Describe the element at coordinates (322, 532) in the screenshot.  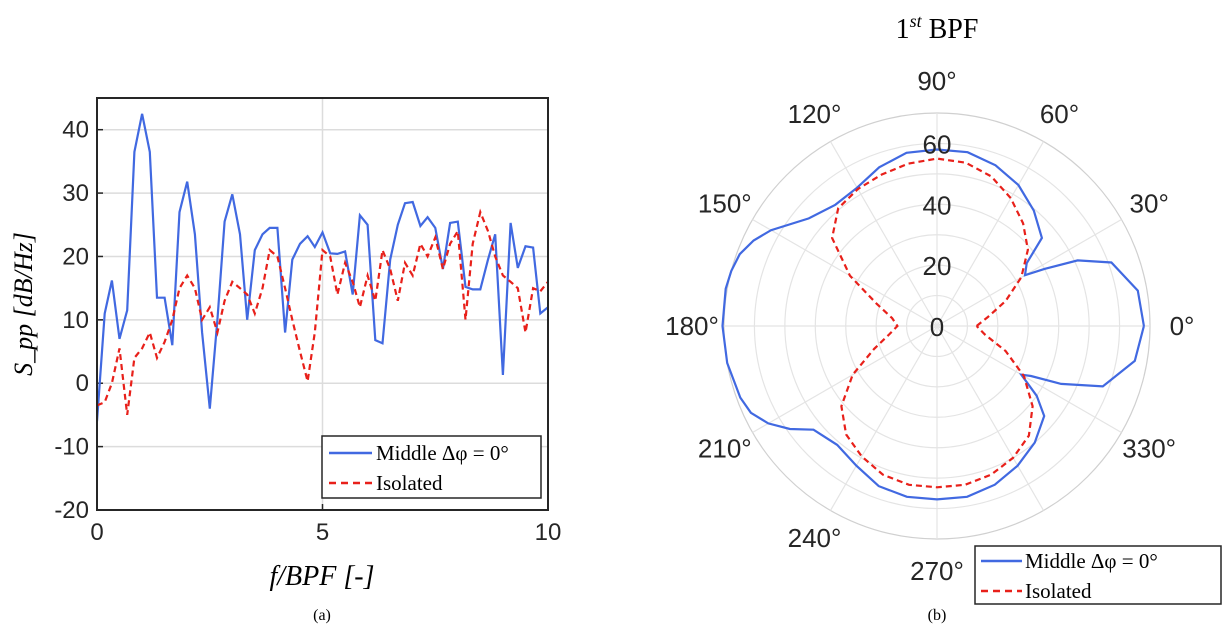
I see `spectrum-xtick-label: 5` at that location.